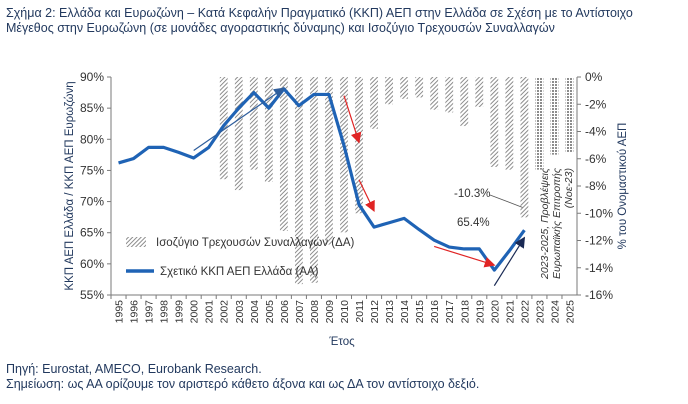  I want to click on bar-2008, so click(314, 180).